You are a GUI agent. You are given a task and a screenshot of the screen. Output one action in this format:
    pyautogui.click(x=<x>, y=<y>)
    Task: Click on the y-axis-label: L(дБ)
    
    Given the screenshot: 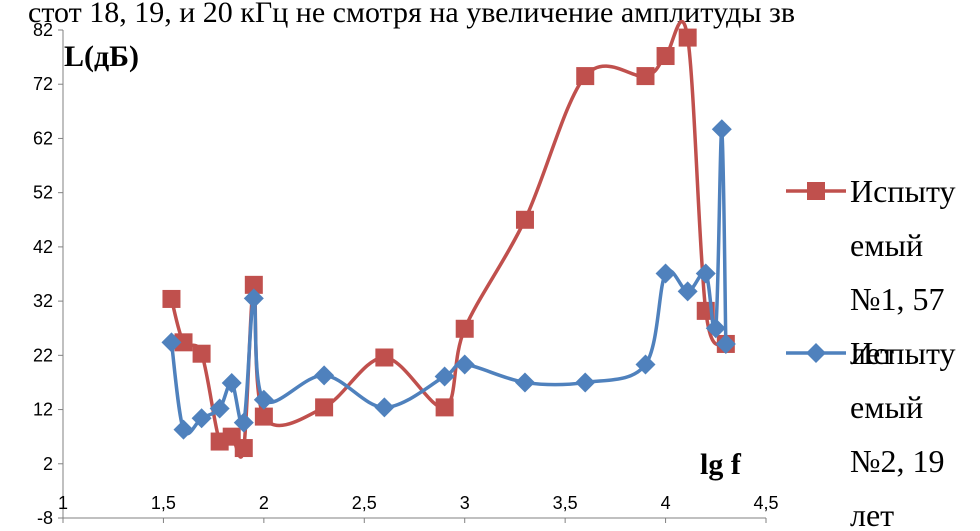 What is the action you would take?
    pyautogui.click(x=101, y=56)
    